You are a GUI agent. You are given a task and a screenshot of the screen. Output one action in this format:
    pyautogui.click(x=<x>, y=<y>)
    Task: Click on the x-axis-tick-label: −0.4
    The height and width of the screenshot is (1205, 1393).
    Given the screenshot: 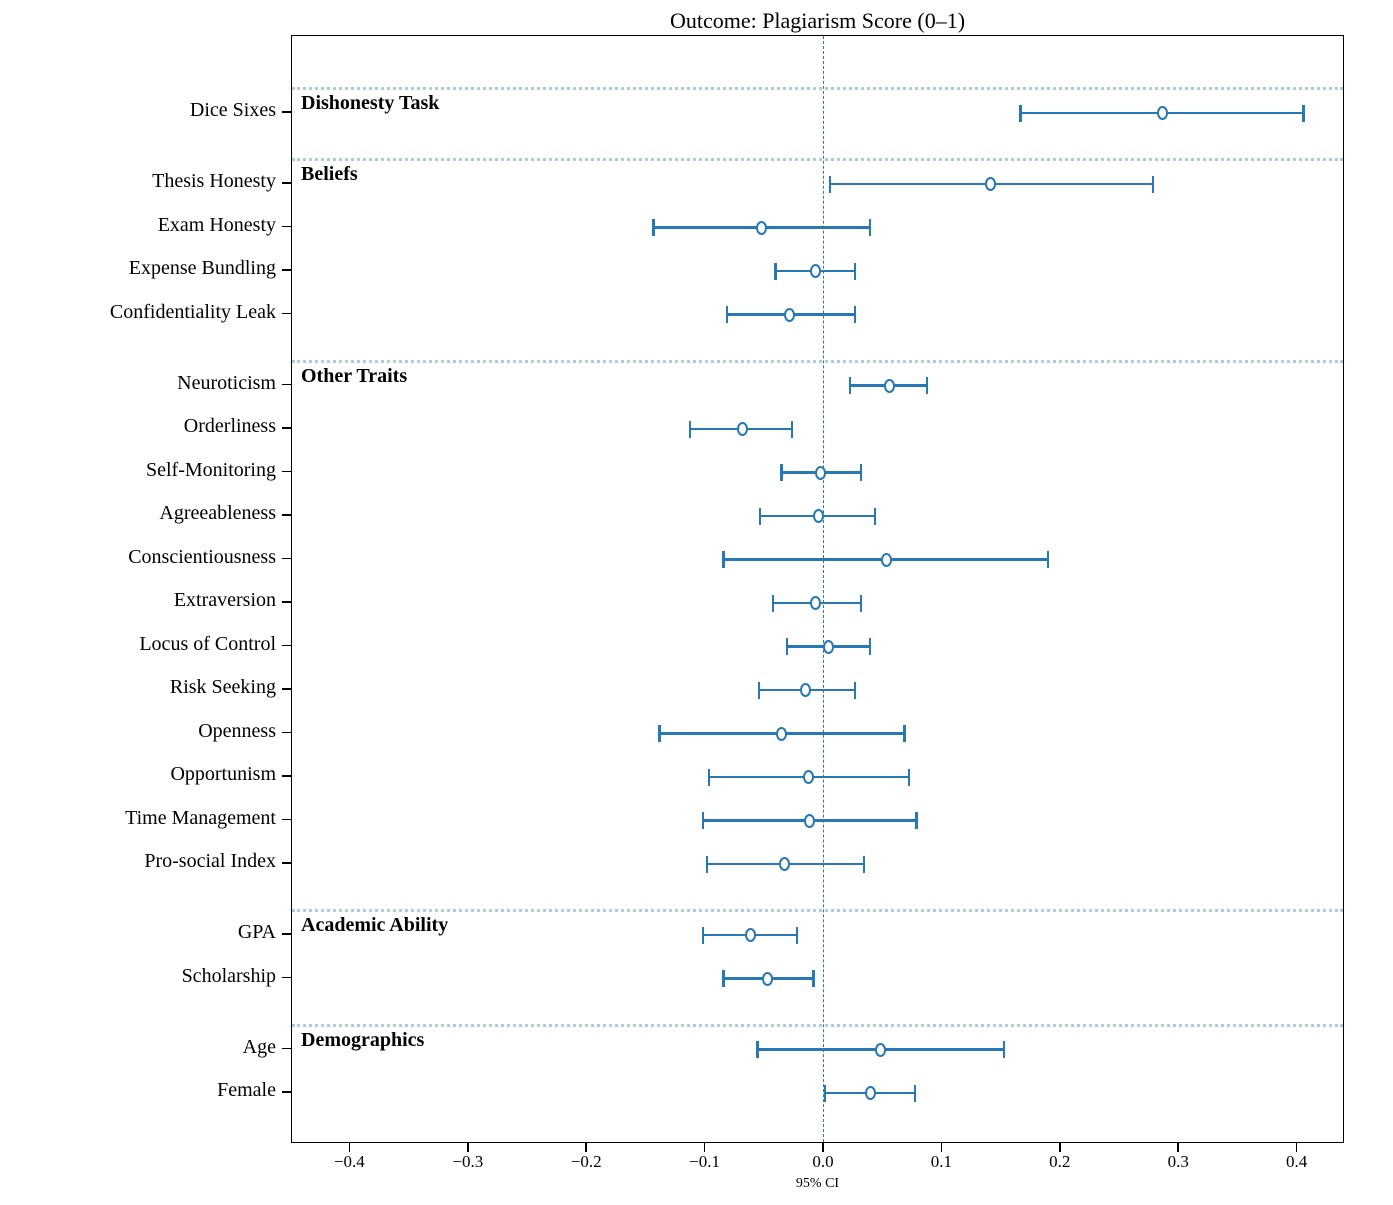 What is the action you would take?
    pyautogui.click(x=349, y=1161)
    